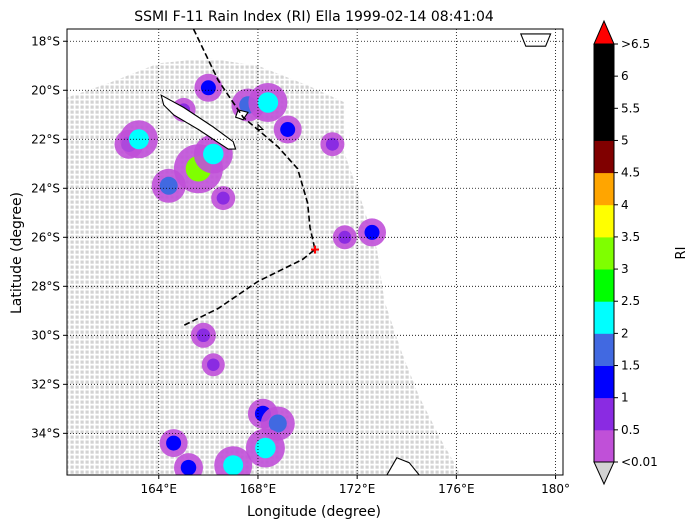 The height and width of the screenshot is (528, 697). Describe the element at coordinates (625, 333) in the screenshot. I see `colorbar-tick-label: 2` at that location.